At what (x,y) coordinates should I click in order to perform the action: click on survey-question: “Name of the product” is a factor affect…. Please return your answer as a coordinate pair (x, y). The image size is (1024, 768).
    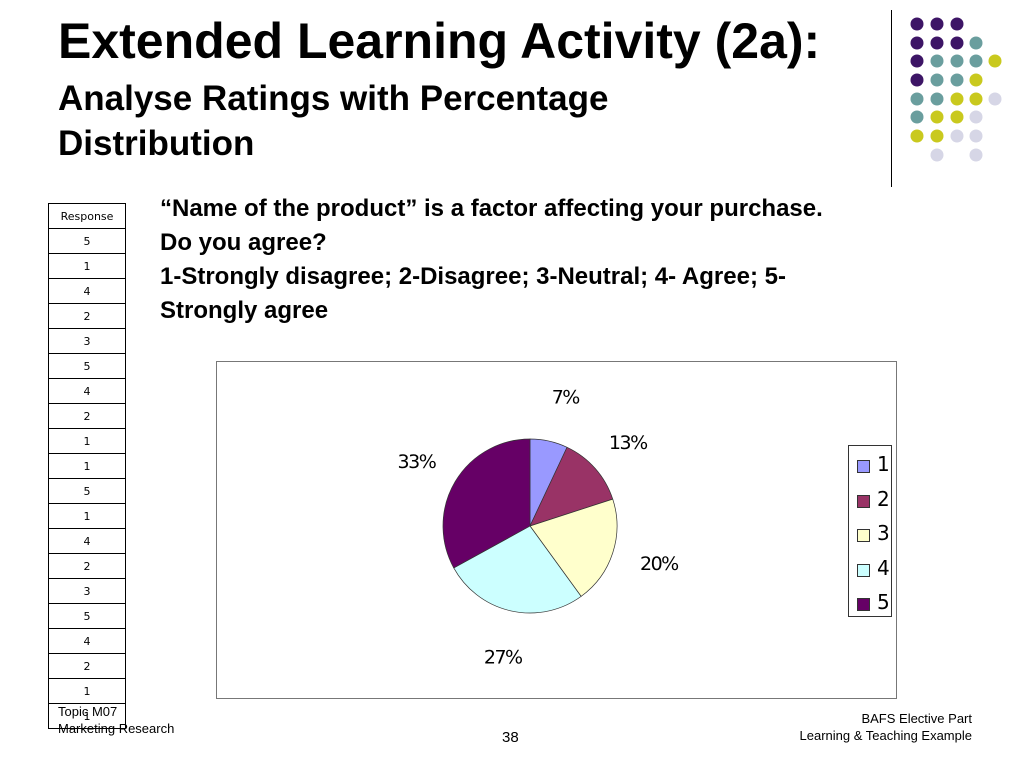
    Looking at the image, I should click on (570, 260).